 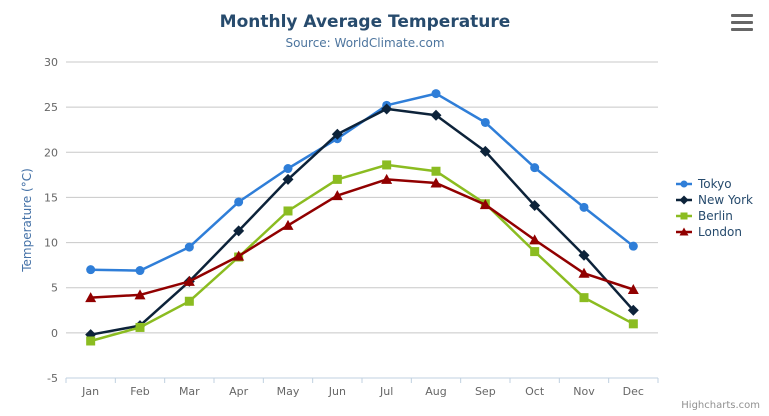 What do you see at coordinates (485, 391) in the screenshot?
I see `x-axis-label-Sep: Sep` at bounding box center [485, 391].